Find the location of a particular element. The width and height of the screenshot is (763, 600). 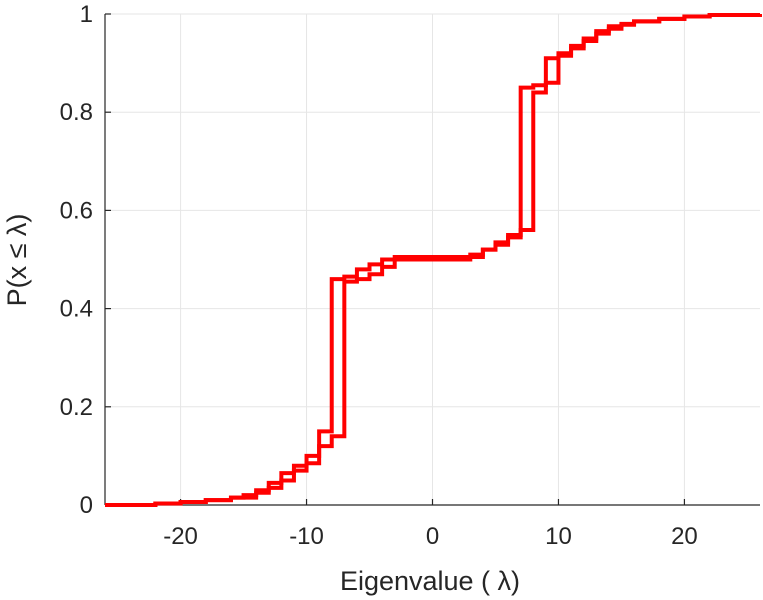

y-tick-label: 0.4 is located at coordinates (76, 309).